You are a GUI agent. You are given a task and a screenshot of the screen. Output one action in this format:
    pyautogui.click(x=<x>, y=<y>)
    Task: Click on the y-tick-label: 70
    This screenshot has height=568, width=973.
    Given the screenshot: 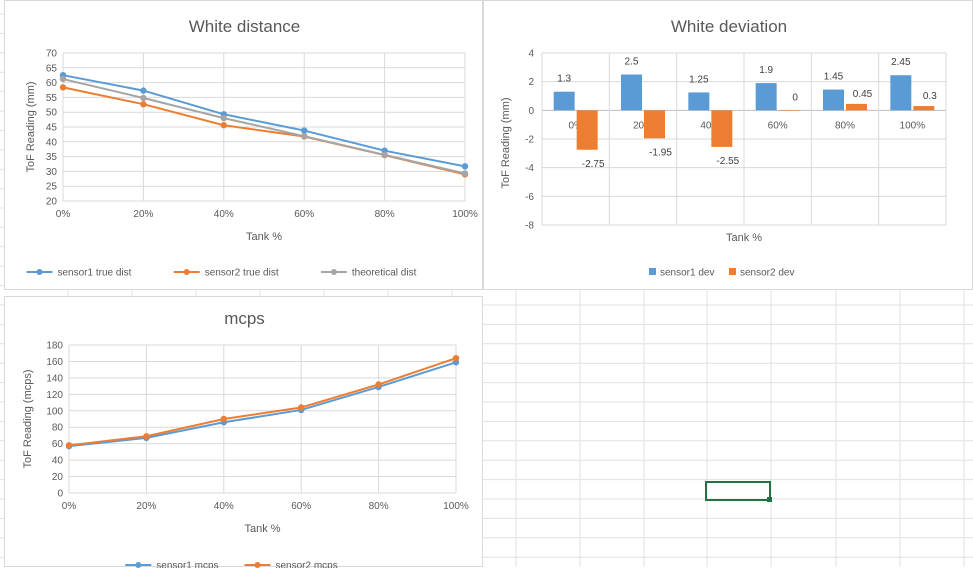 What is the action you would take?
    pyautogui.click(x=52, y=54)
    